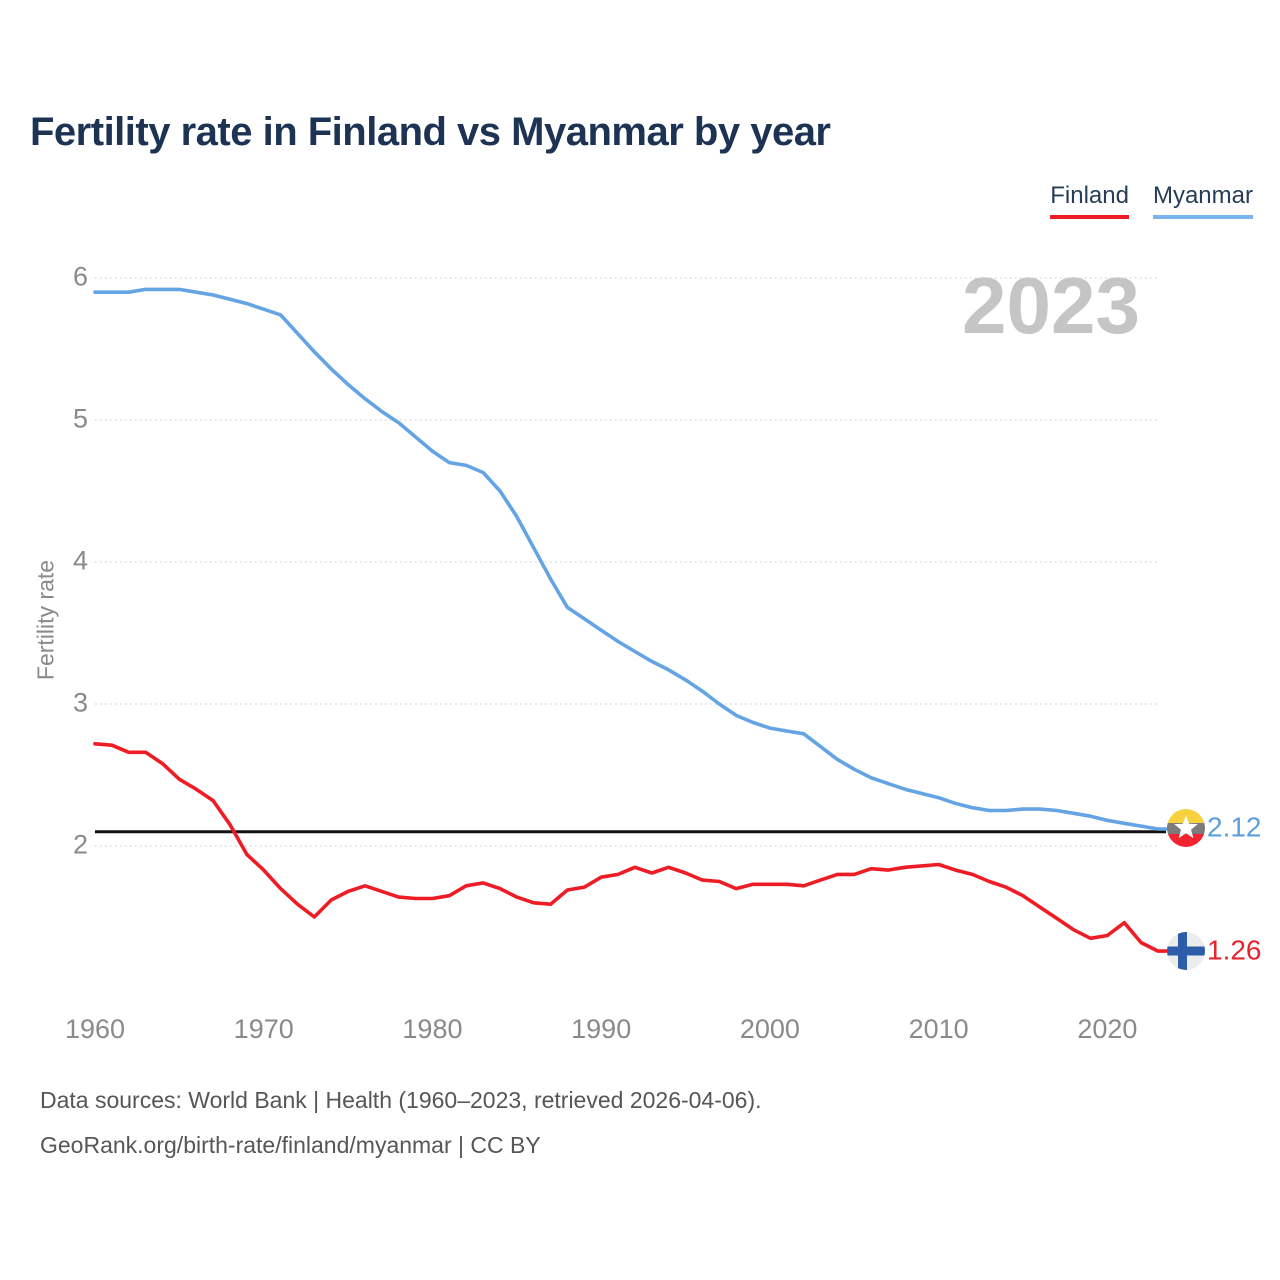 This screenshot has height=1280, width=1280. Describe the element at coordinates (1202, 200) in the screenshot. I see `legend-item-myanmar: Myanmar` at that location.